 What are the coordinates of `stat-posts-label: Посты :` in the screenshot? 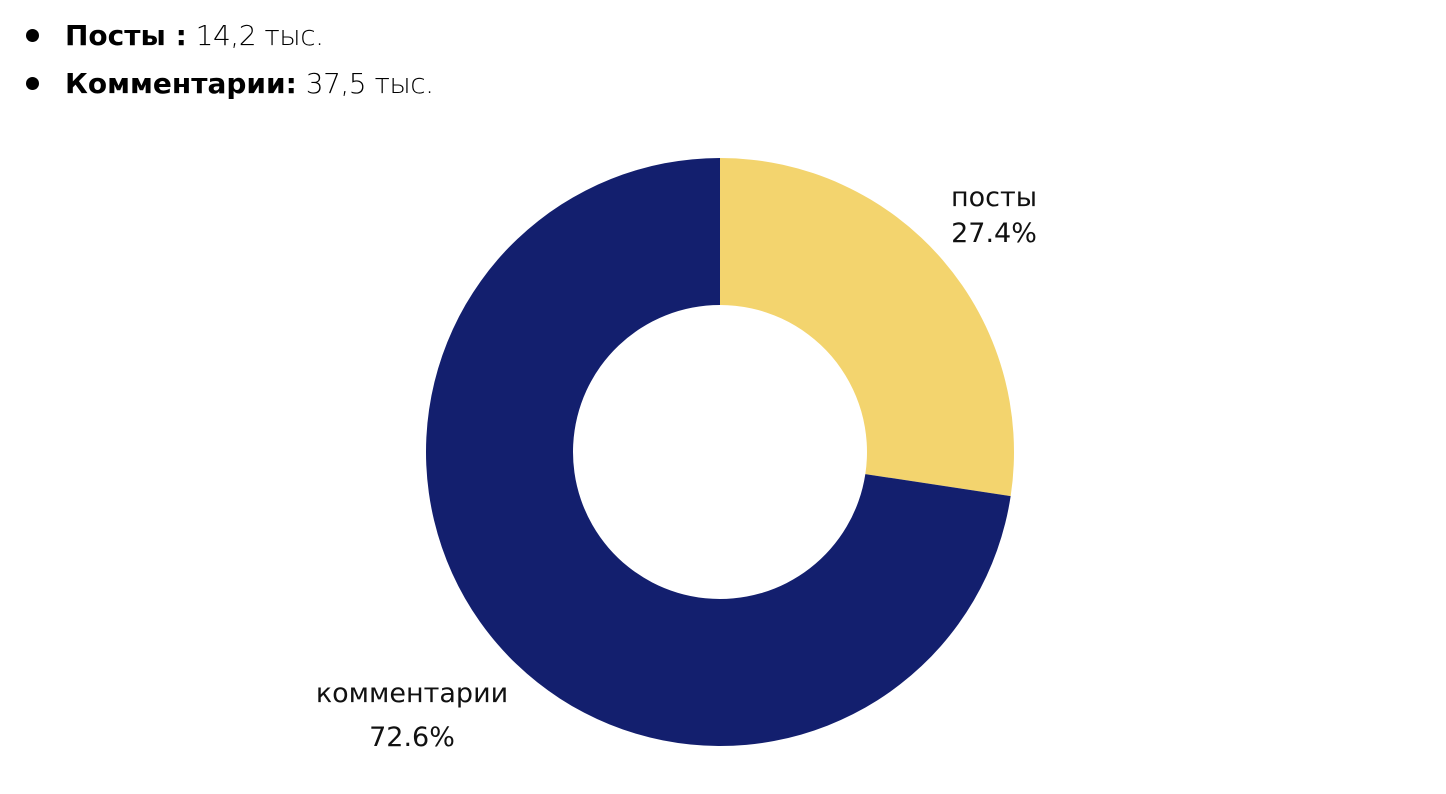 It's located at (126, 35).